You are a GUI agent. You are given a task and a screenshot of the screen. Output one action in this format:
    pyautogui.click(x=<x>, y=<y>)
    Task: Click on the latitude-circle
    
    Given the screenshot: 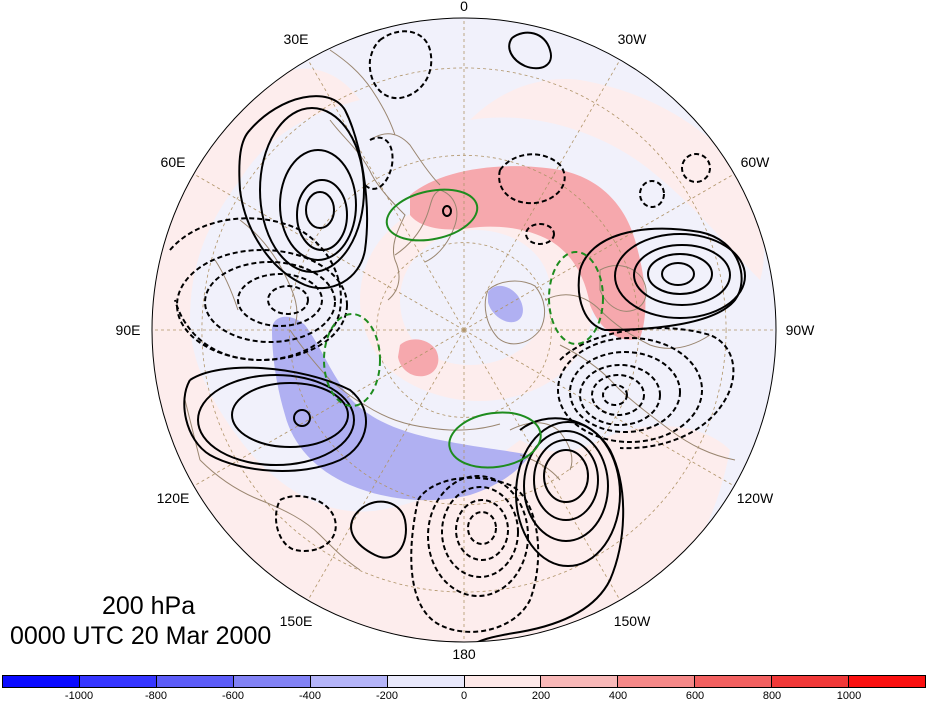 What is the action you would take?
    pyautogui.click(x=464, y=330)
    